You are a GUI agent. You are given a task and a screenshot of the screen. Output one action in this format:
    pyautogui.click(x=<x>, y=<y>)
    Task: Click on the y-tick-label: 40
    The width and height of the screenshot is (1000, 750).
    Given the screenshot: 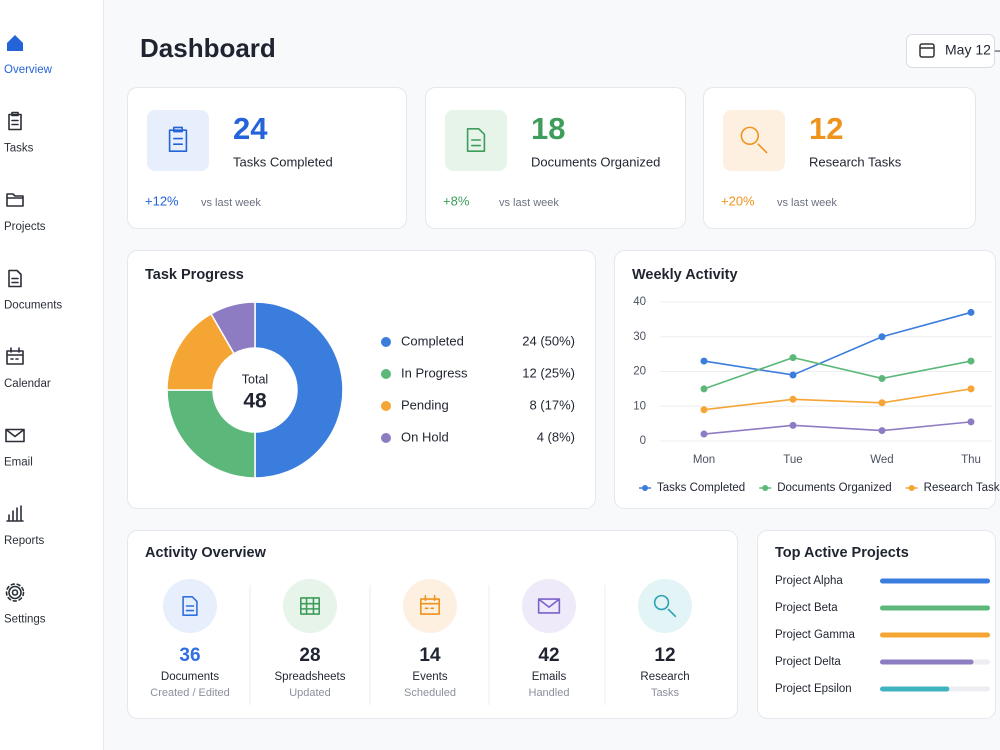 What is the action you would take?
    pyautogui.click(x=639, y=302)
    